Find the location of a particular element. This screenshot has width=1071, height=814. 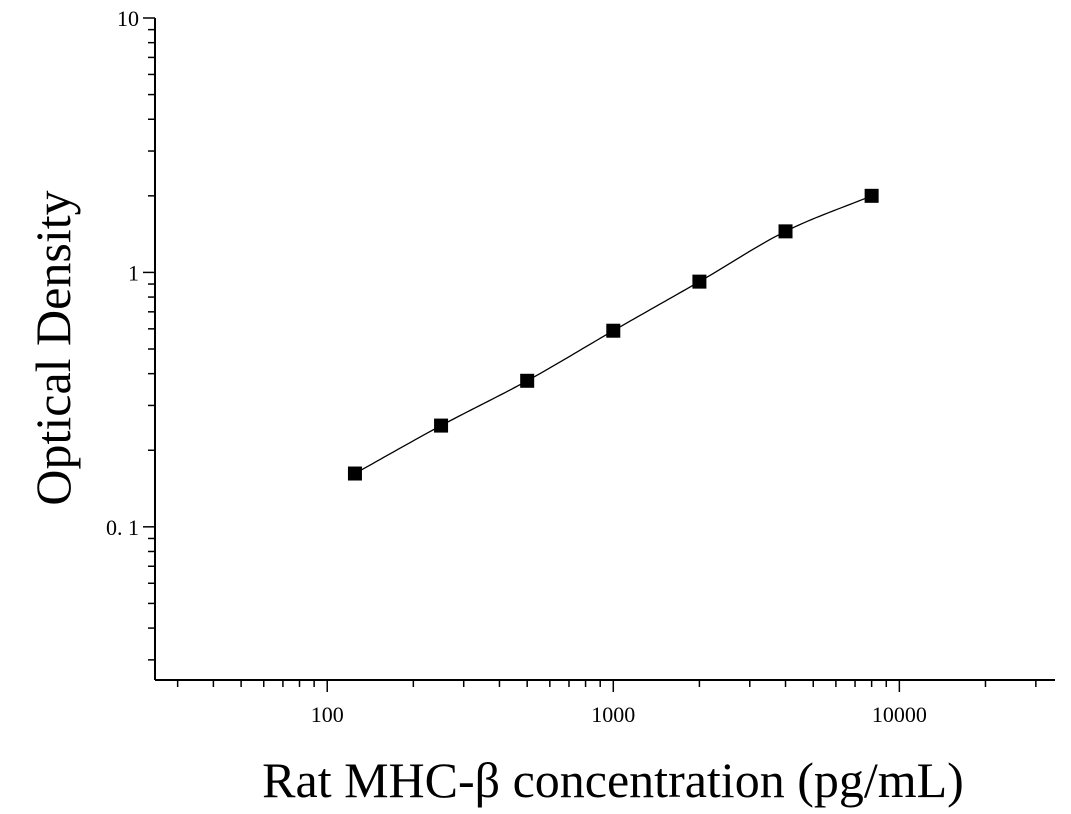

y-axis-title: Optical Density is located at coordinates (53, 347).